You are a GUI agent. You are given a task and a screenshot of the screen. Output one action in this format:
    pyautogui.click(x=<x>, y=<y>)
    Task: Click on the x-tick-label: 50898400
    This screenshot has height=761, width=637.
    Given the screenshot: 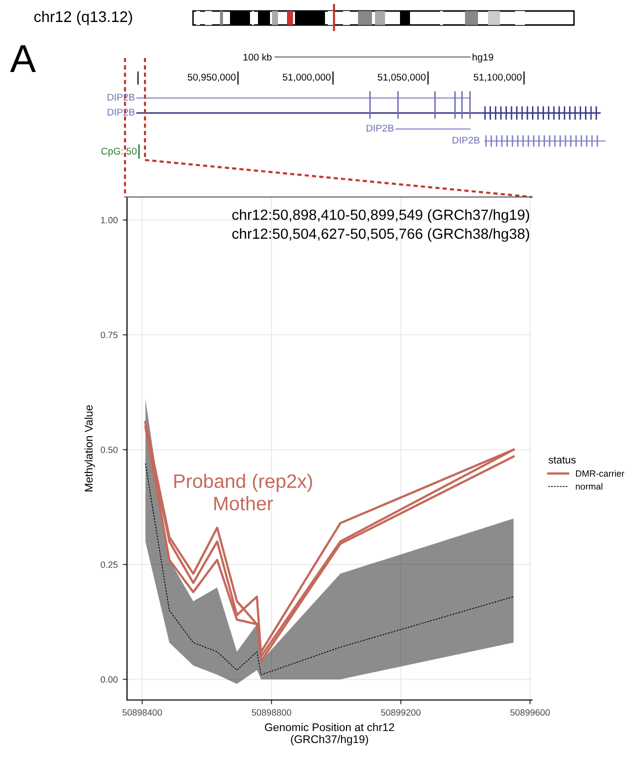 What is the action you would take?
    pyautogui.click(x=142, y=712)
    